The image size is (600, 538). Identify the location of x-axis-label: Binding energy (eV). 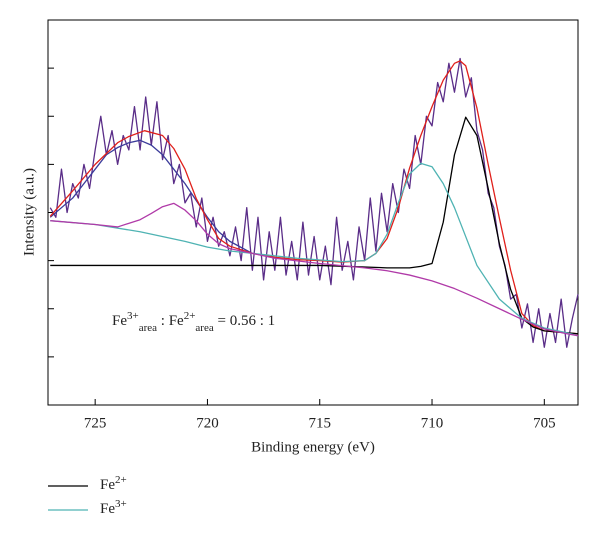
(313, 447).